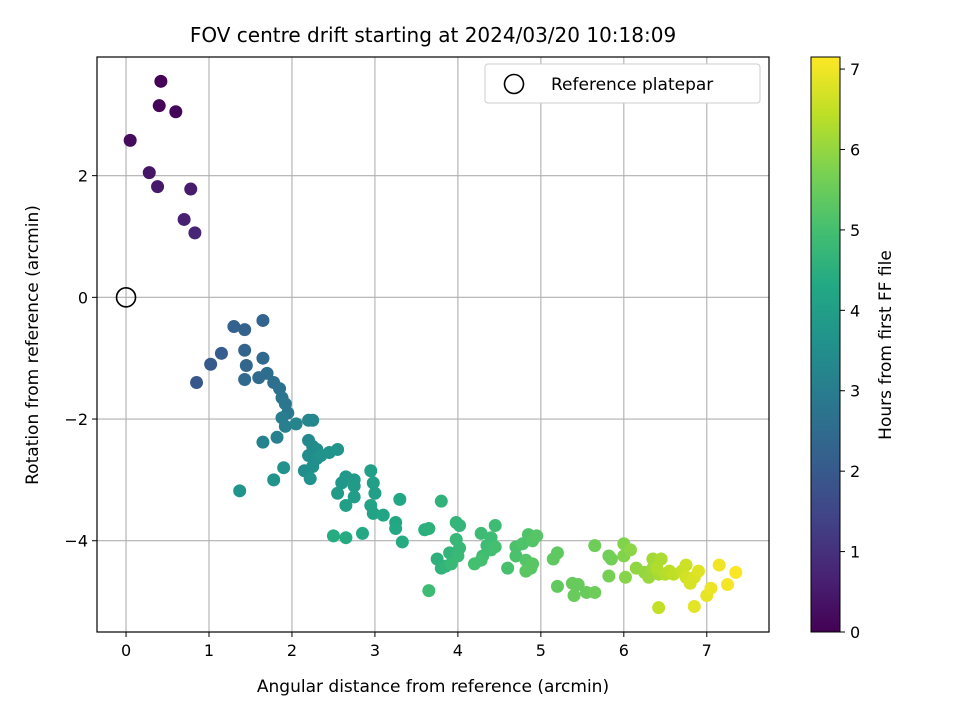 The width and height of the screenshot is (960, 724). What do you see at coordinates (83, 176) in the screenshot?
I see `y-tick-label: 2` at bounding box center [83, 176].